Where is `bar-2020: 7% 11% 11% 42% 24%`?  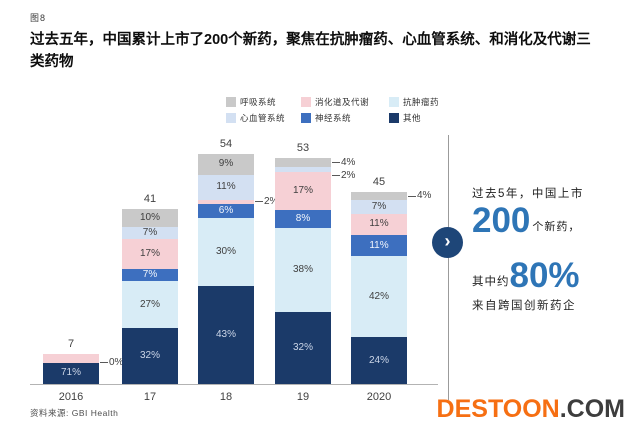
bar-2020: 7% 11% 11% 42% 24% is located at coordinates (379, 288).